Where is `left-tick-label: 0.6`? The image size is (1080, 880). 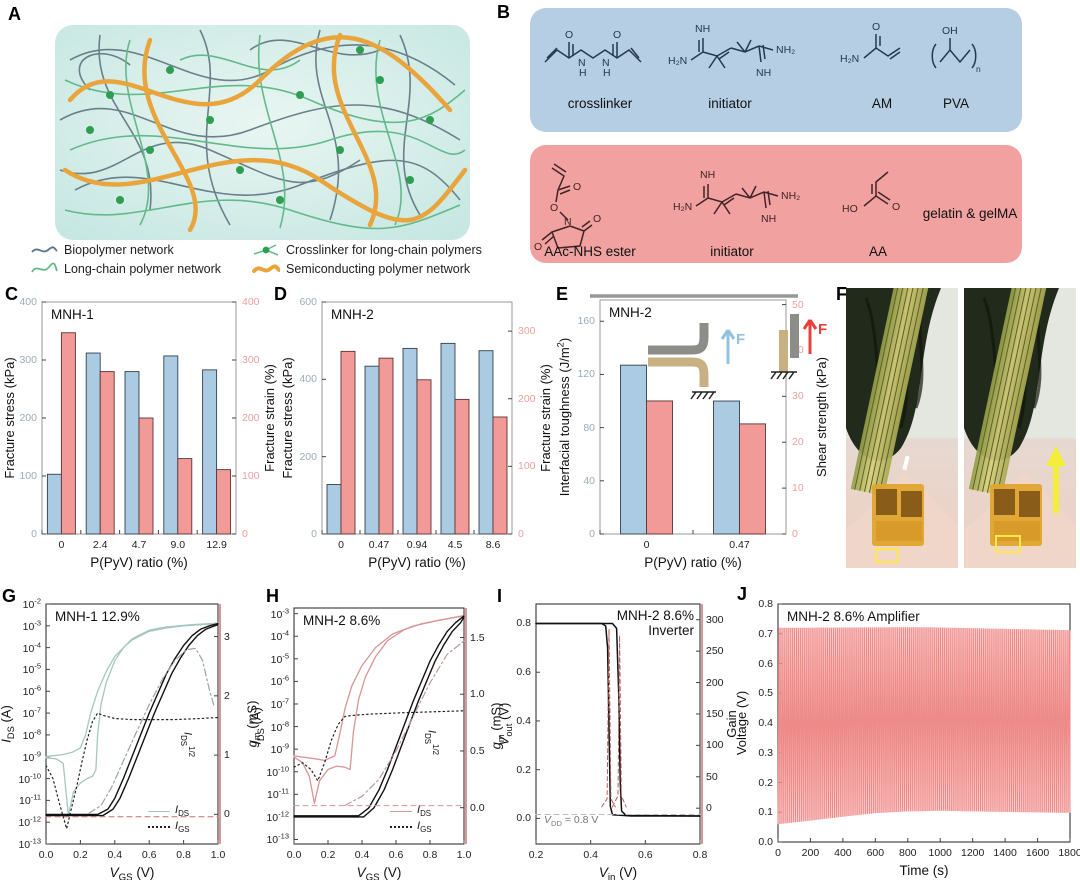 left-tick-label: 0.6 is located at coordinates (523, 671).